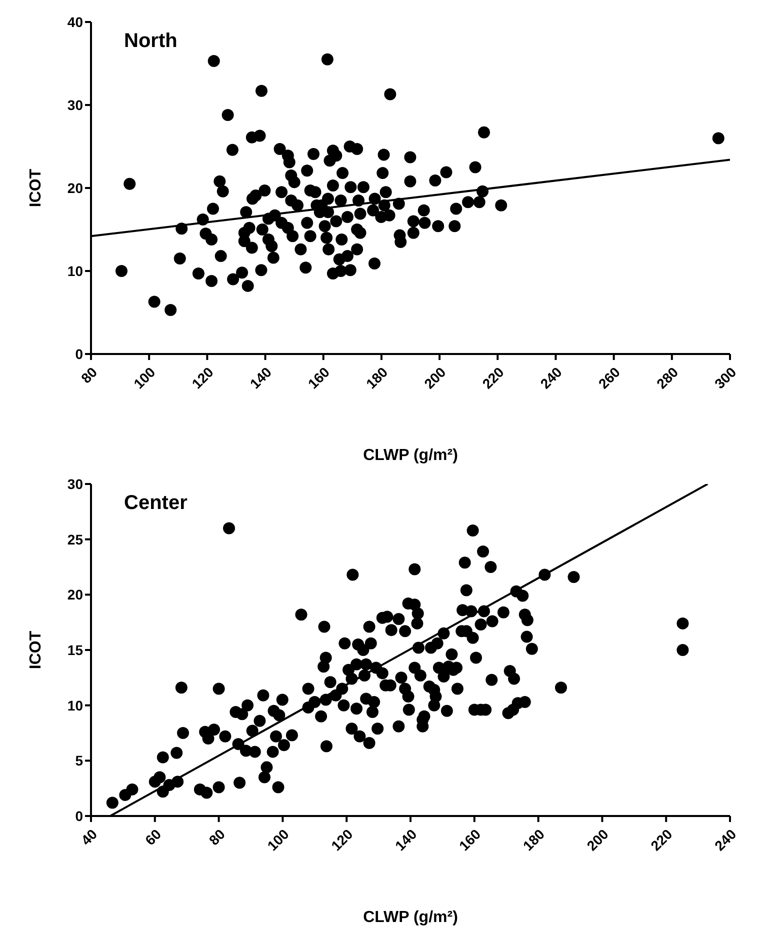  What do you see at coordinates (725, 378) in the screenshot?
I see `x-tick-label: 300` at bounding box center [725, 378].